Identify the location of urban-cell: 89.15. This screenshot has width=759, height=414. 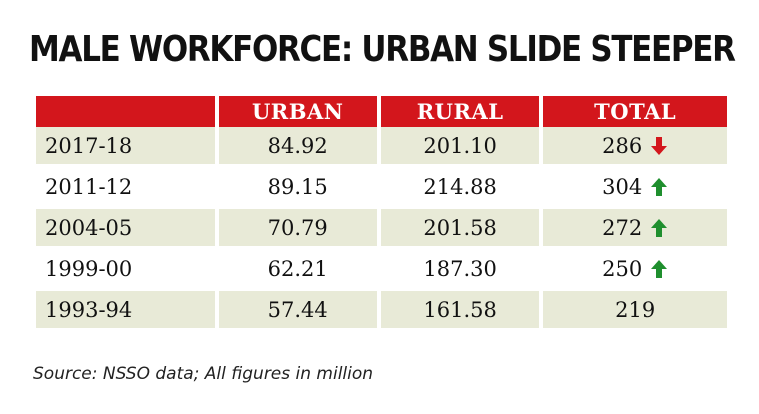
(297, 188).